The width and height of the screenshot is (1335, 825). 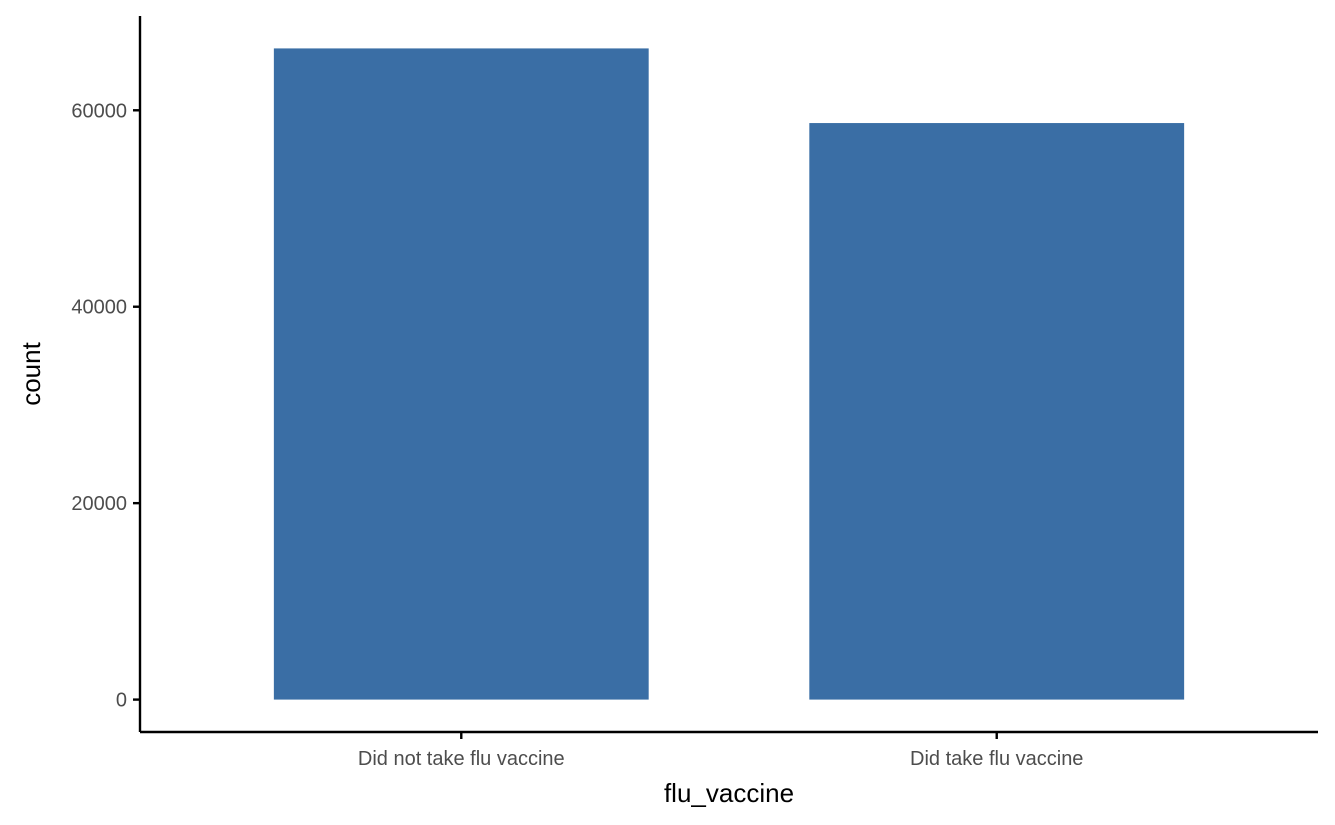 I want to click on y-axis-title: count, so click(x=31, y=373).